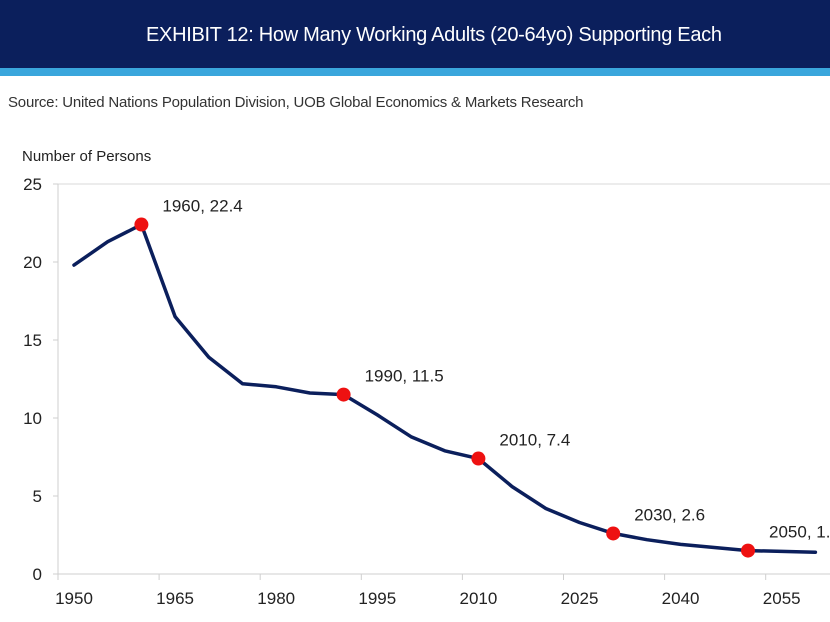 Image resolution: width=830 pixels, height=622 pixels. I want to click on x-tick-label: 2055, so click(782, 598).